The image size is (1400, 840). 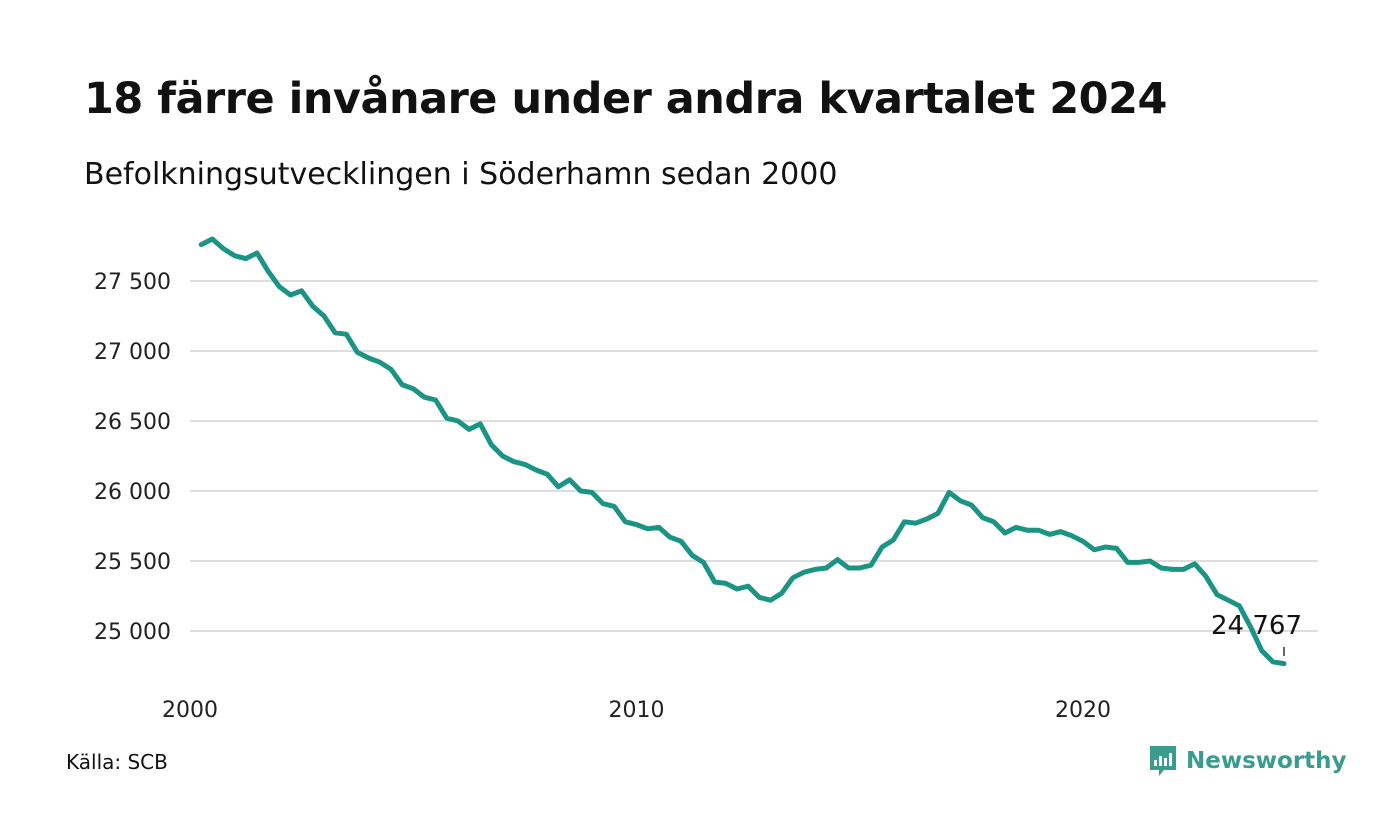 I want to click on y-tick-label: 26 500, so click(x=132, y=422).